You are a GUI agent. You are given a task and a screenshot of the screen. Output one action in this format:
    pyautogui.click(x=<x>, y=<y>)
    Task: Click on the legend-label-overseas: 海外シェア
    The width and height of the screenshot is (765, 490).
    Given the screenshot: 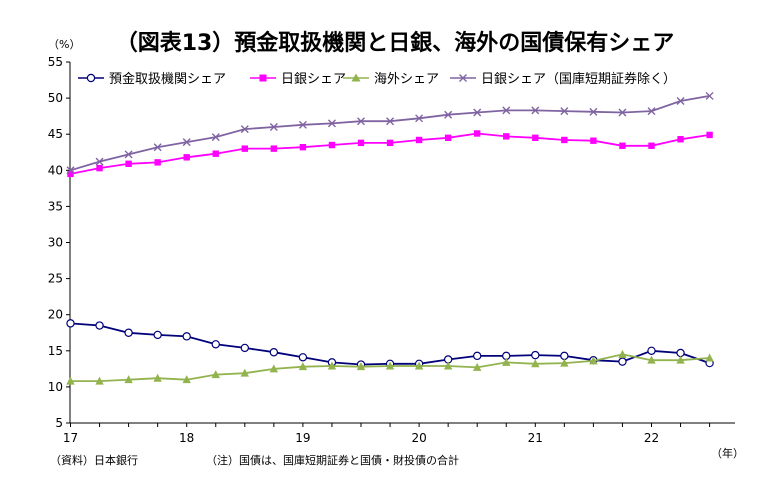 What is the action you would take?
    pyautogui.click(x=406, y=79)
    